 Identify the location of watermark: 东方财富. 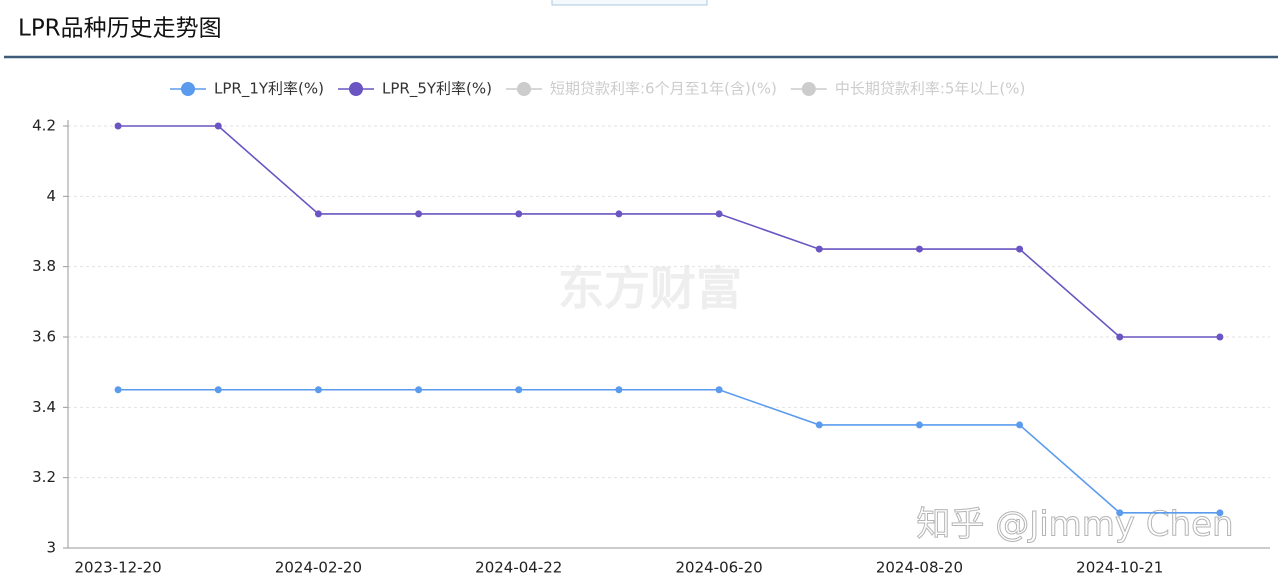
(650, 289).